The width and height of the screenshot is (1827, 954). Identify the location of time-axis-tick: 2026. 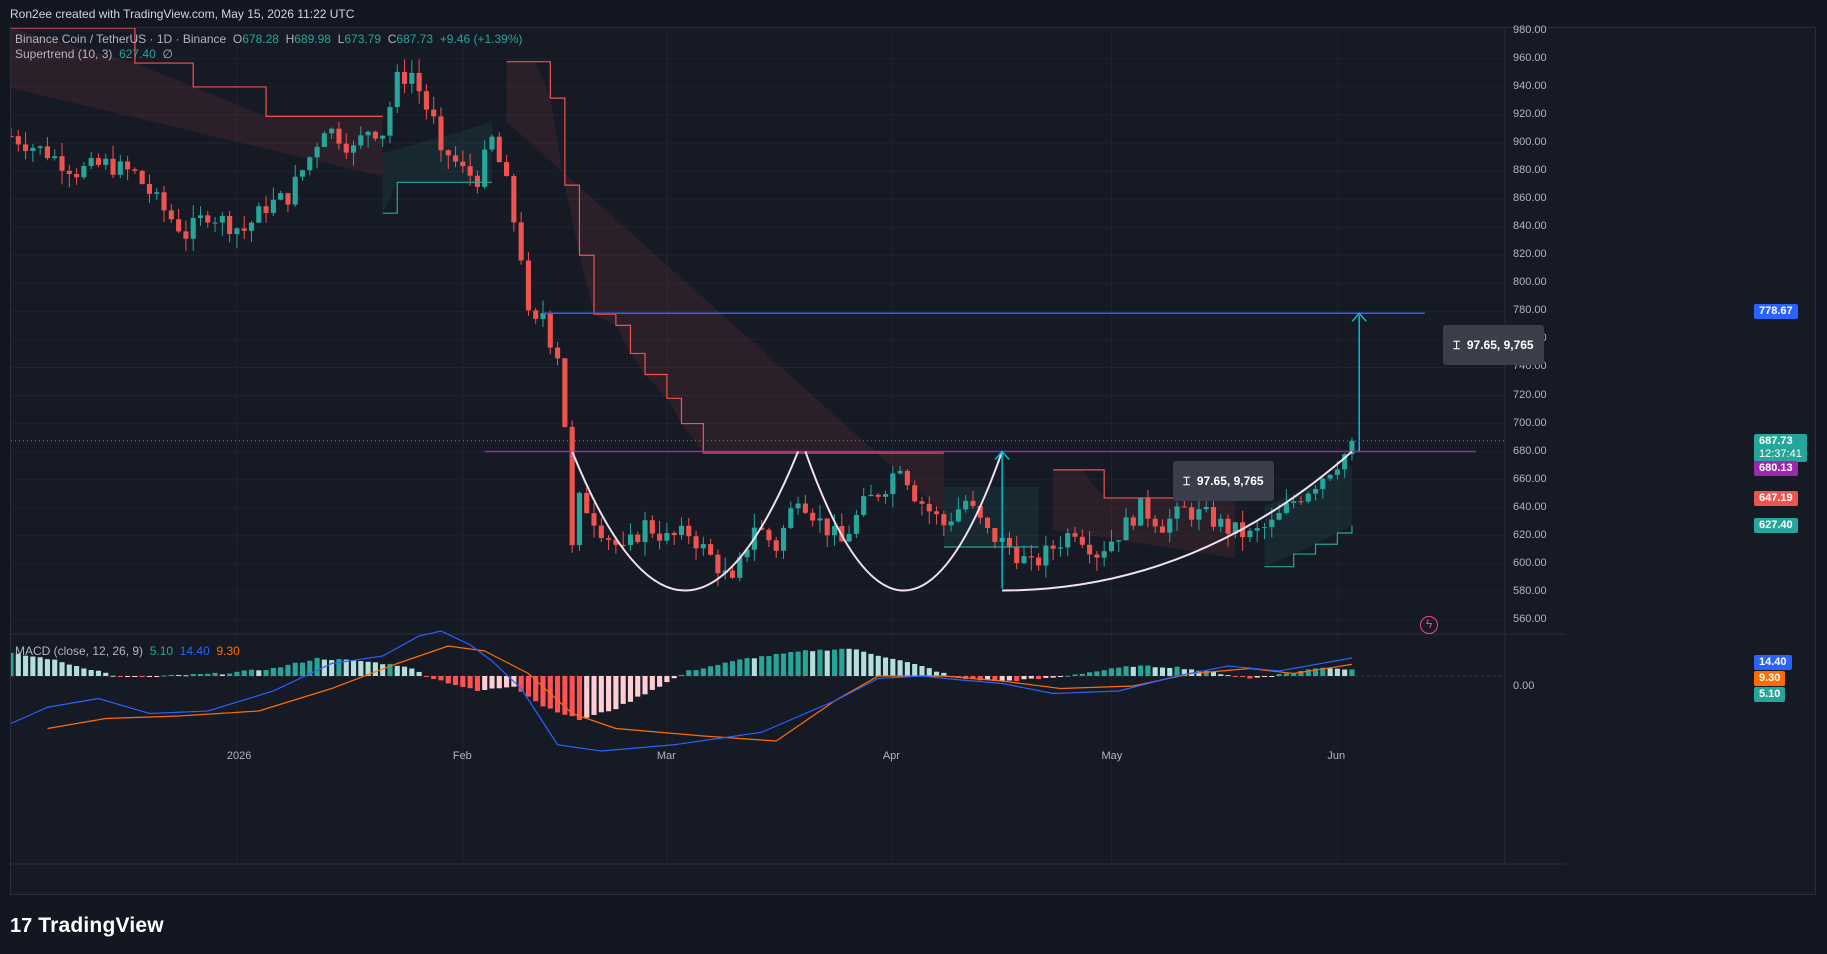
(239, 756).